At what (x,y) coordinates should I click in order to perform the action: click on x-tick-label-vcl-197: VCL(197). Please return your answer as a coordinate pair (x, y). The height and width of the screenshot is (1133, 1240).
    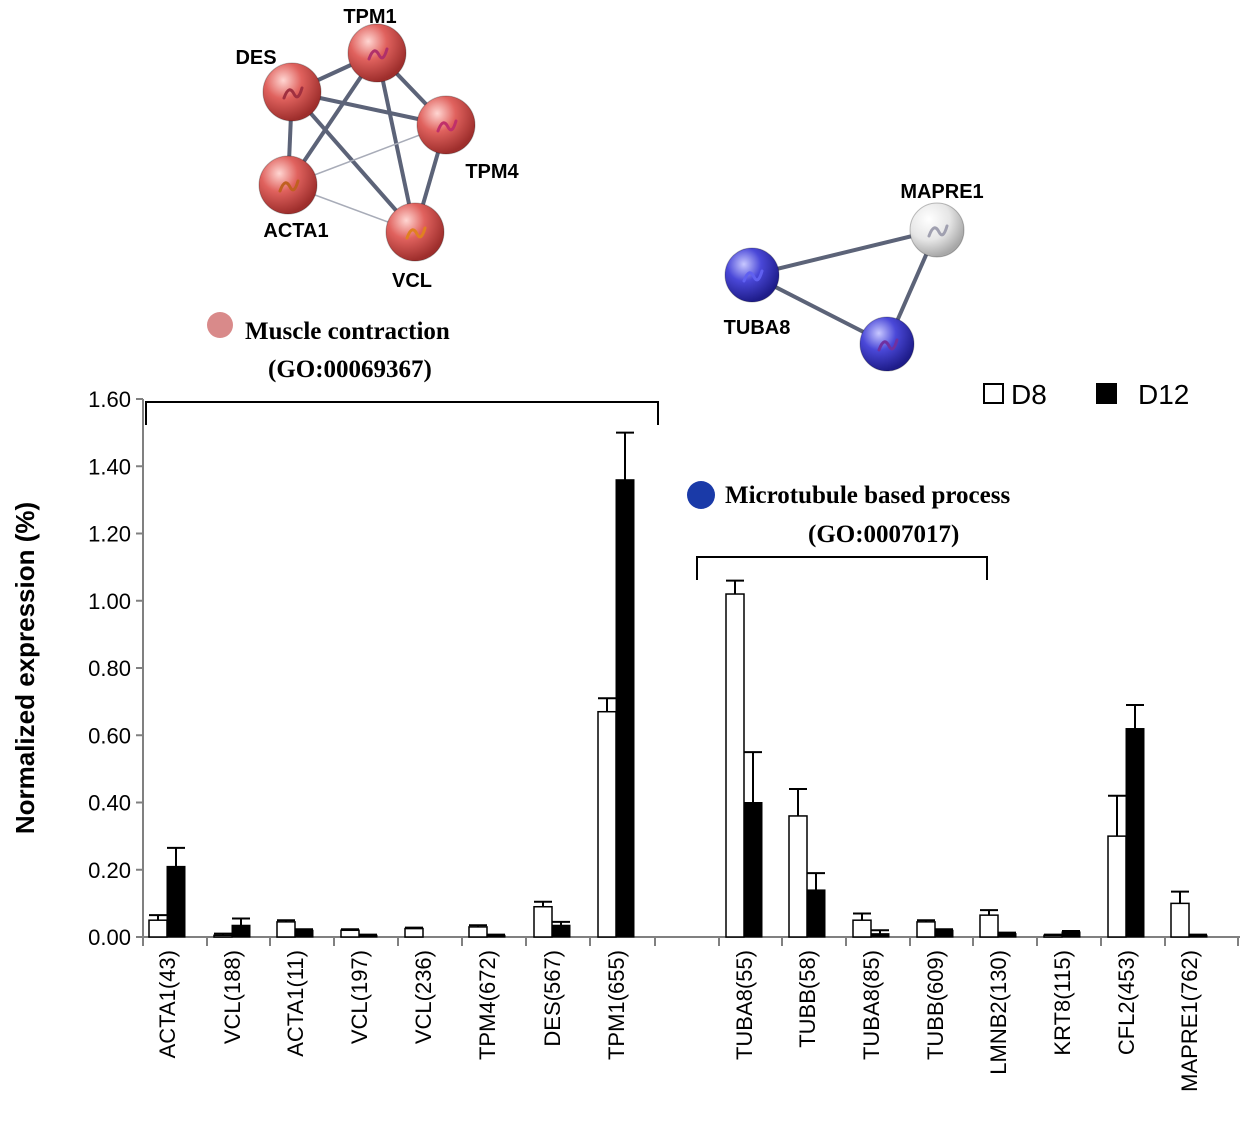
    Looking at the image, I should click on (359, 997).